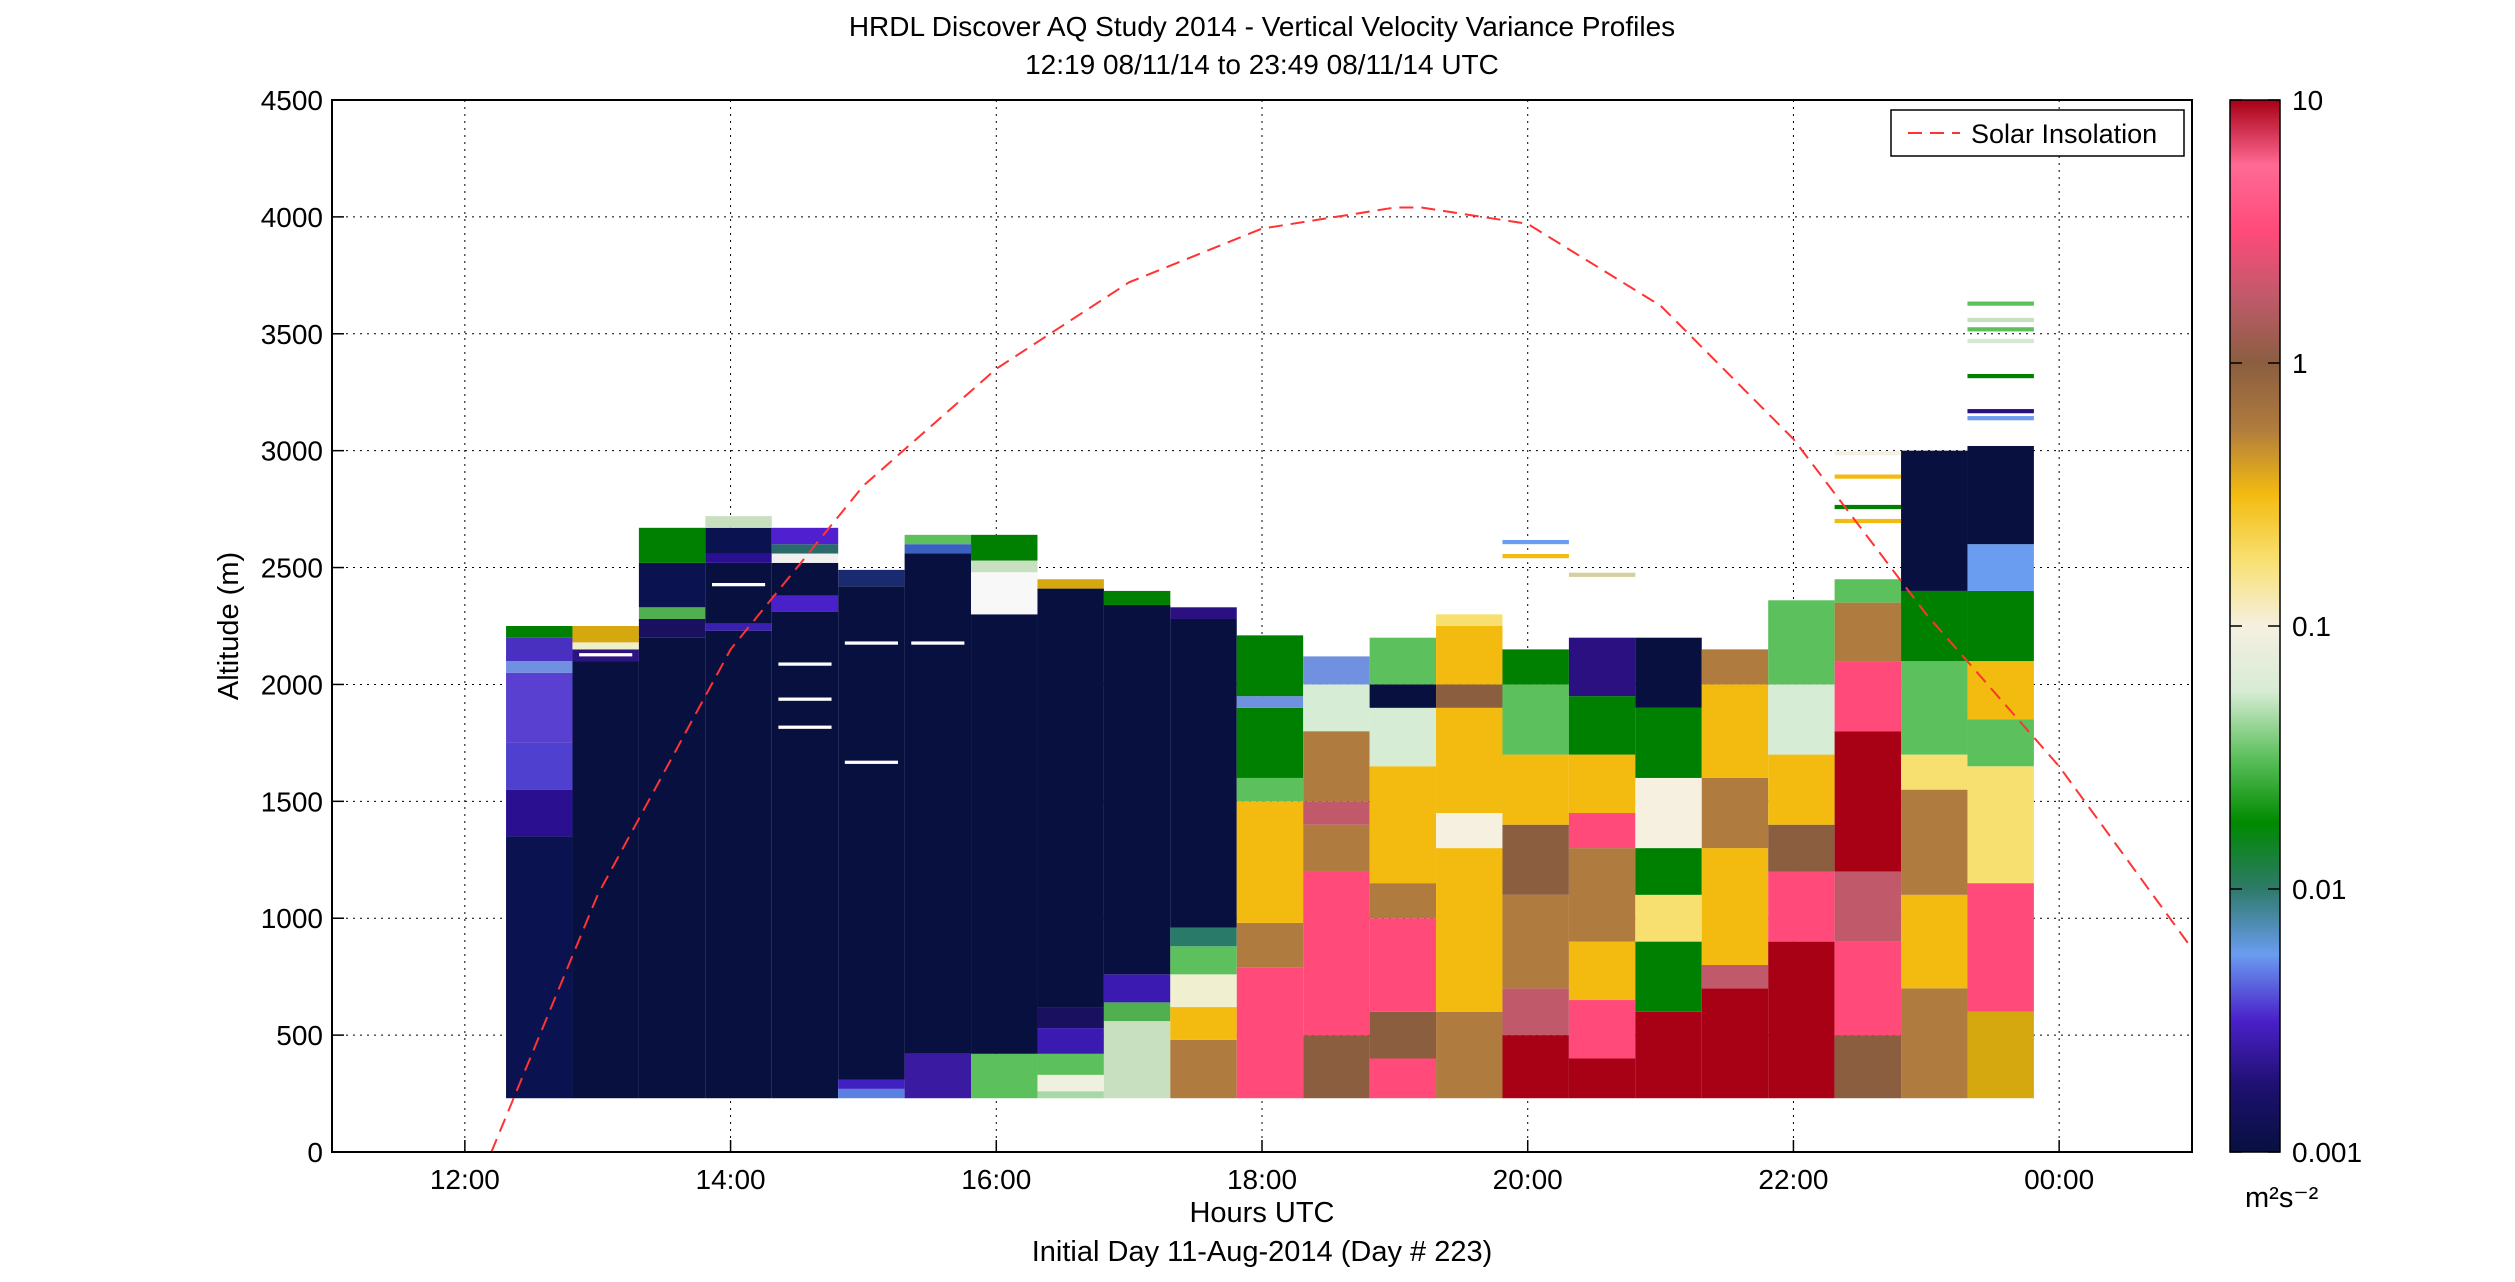  Describe the element at coordinates (1261, 1213) in the screenshot. I see `x-axis-label: Hours UTC` at that location.